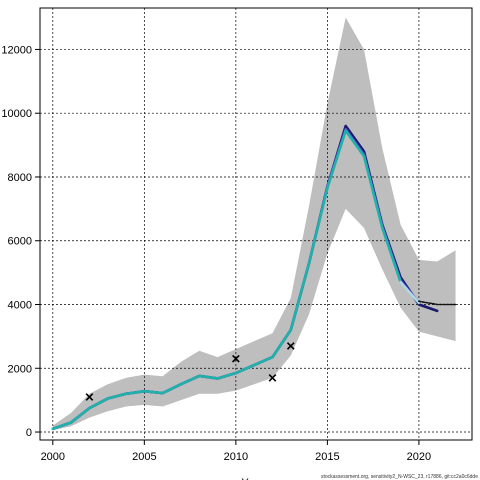  Describe the element at coordinates (20, 178) in the screenshot. I see `y-tick-label-8000: 8000` at that location.